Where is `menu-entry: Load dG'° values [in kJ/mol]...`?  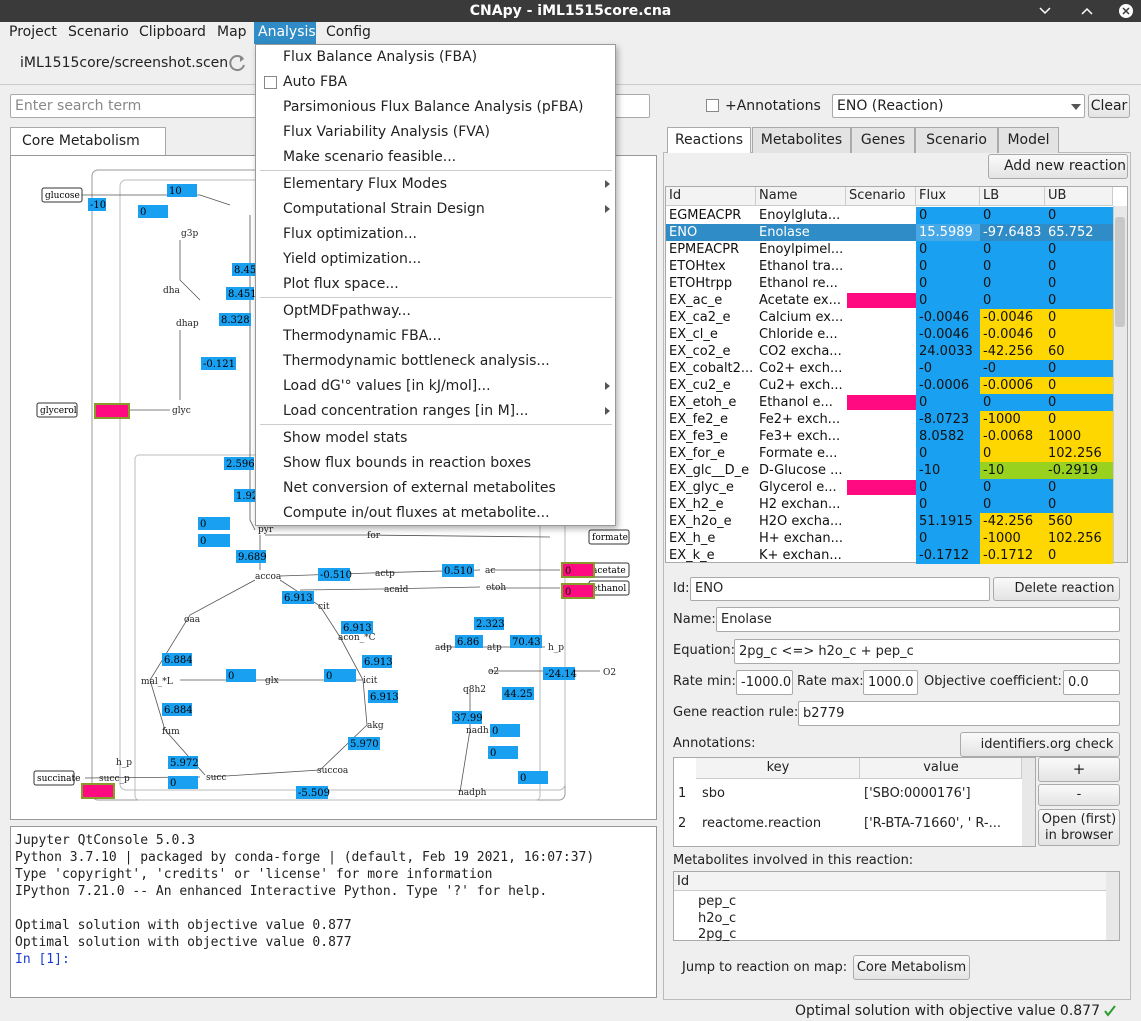
menu-entry: Load dG'° values [in kJ/mol]... is located at coordinates (387, 386).